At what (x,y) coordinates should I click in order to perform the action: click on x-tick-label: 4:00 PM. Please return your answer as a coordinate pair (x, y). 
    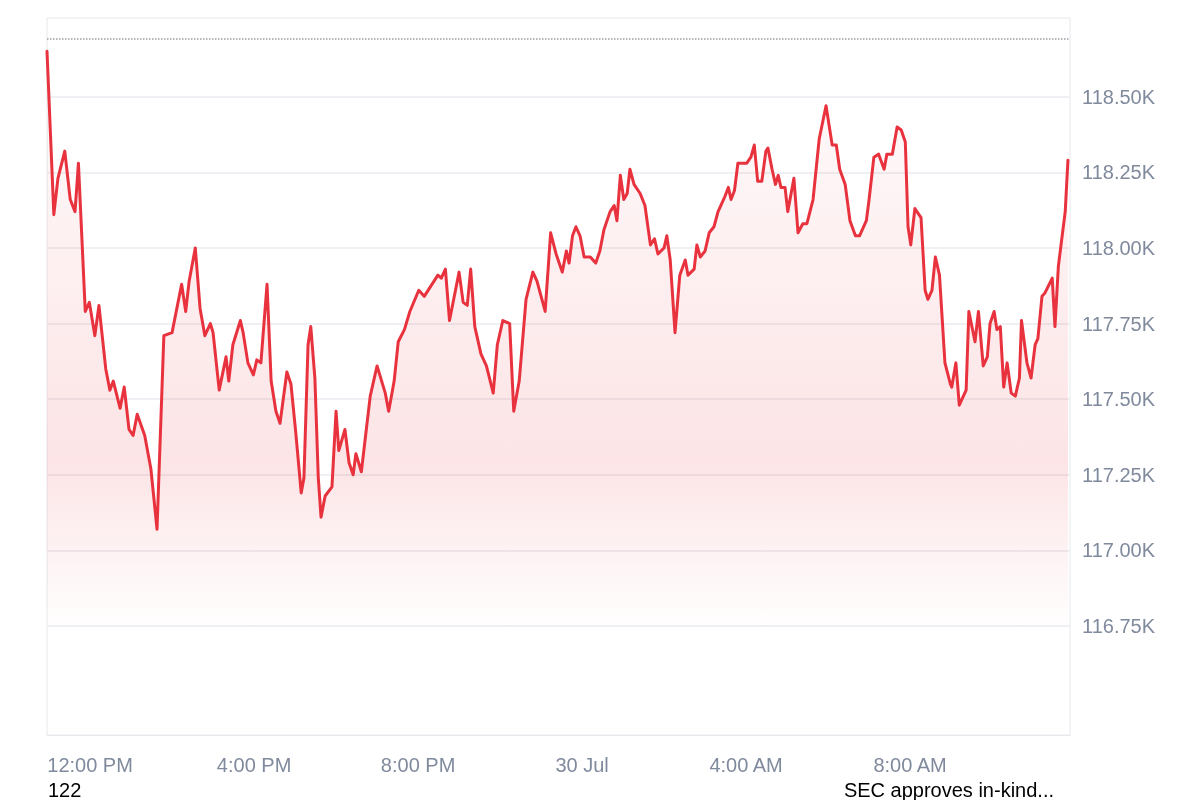
    Looking at the image, I should click on (254, 765).